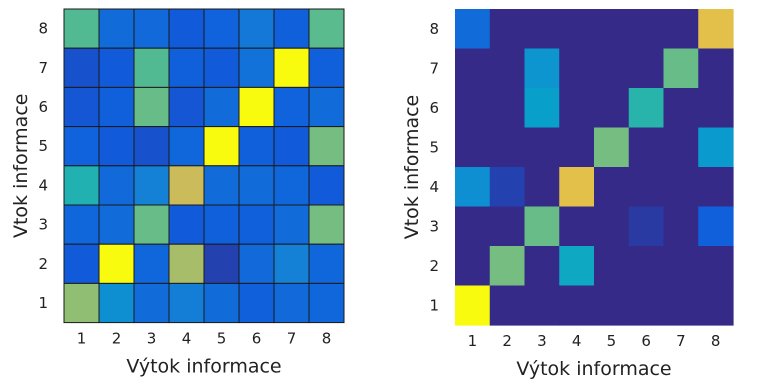  What do you see at coordinates (434, 68) in the screenshot?
I see `y-tick-label-right-7: 7` at bounding box center [434, 68].